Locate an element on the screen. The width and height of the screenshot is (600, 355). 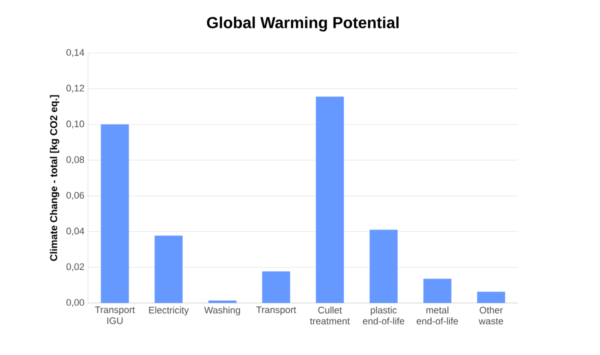
y-tick-label: 0,10 is located at coordinates (75, 124).